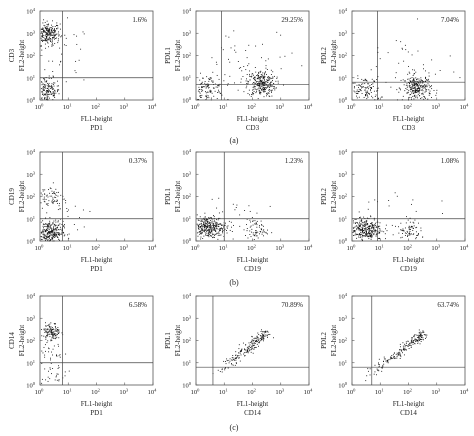 The image size is (474, 436). Describe the element at coordinates (343, 174) in the screenshot. I see `y-tick-label: 103` at that location.